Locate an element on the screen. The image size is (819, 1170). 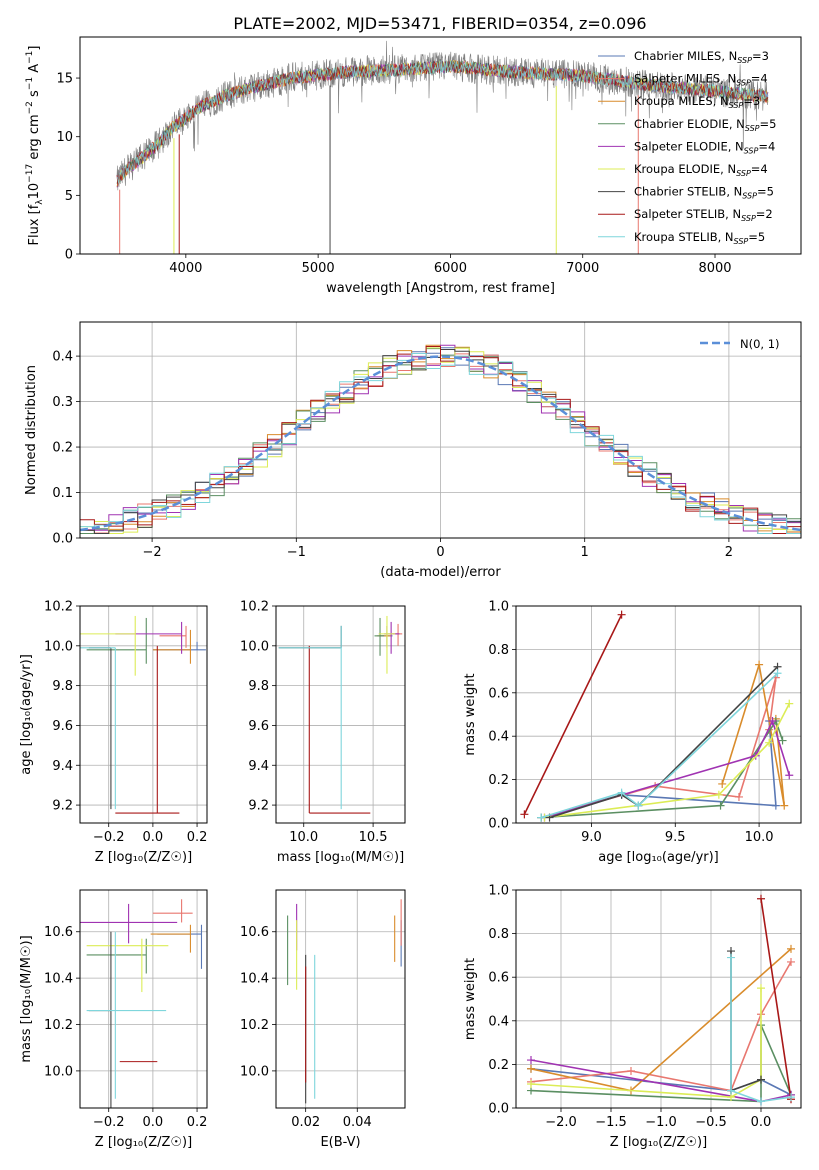
y-axis-label-part: −2 is located at coordinates (30, 107).